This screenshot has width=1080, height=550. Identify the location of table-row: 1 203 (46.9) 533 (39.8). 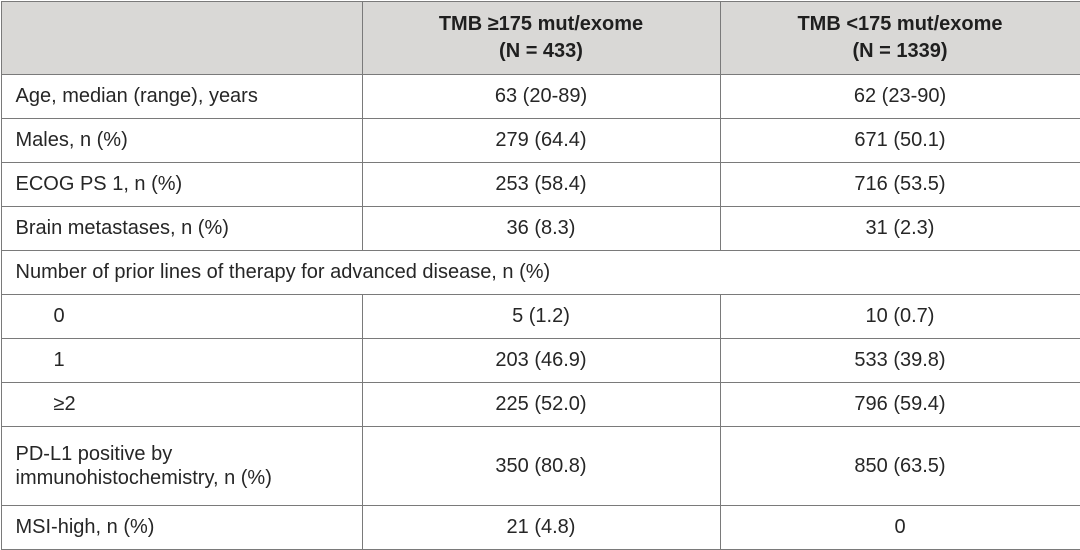
(540, 360).